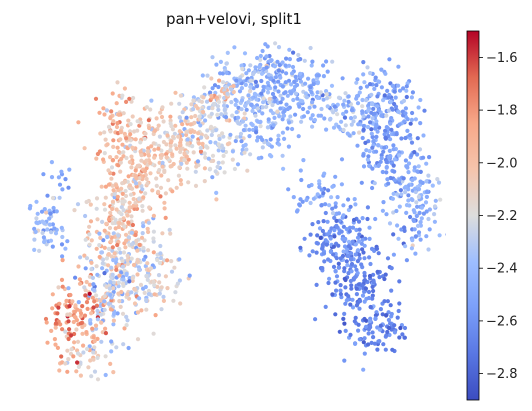 The image size is (532, 411). What do you see at coordinates (502, 216) in the screenshot?
I see `colorbar-tick-label: −2.2` at bounding box center [502, 216].